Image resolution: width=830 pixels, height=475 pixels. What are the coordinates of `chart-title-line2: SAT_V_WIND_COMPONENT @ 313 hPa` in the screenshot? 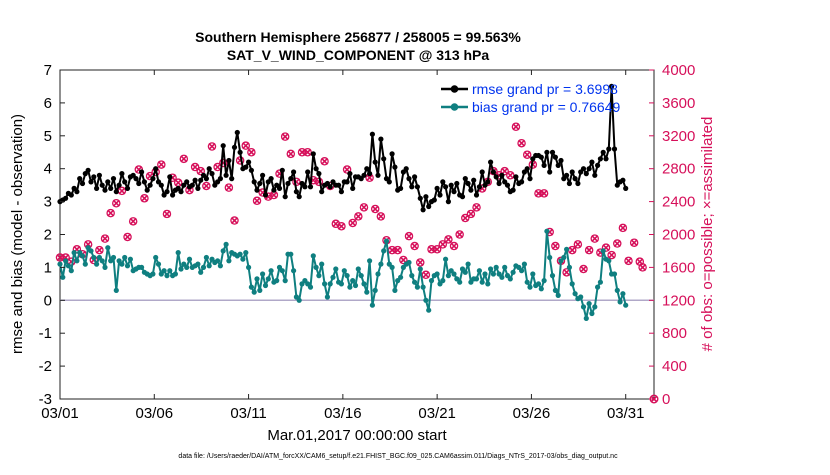 It's located at (358, 55).